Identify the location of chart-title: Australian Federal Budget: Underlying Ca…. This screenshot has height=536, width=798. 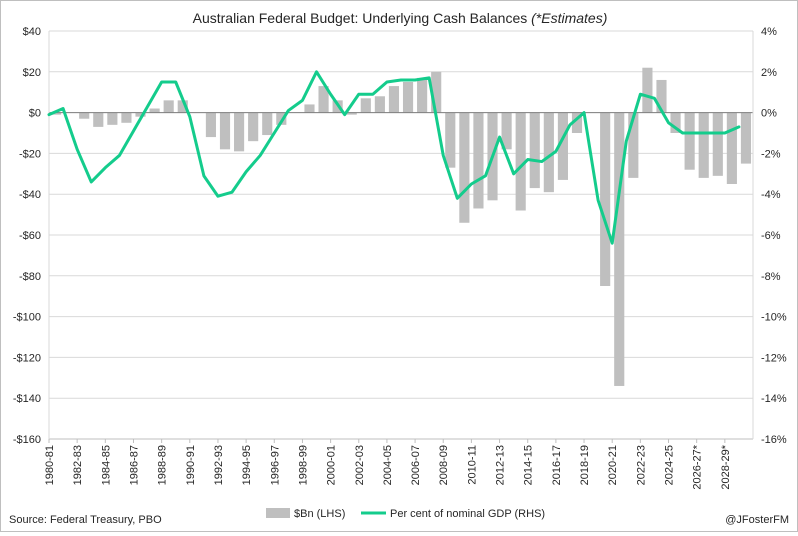
(400, 18).